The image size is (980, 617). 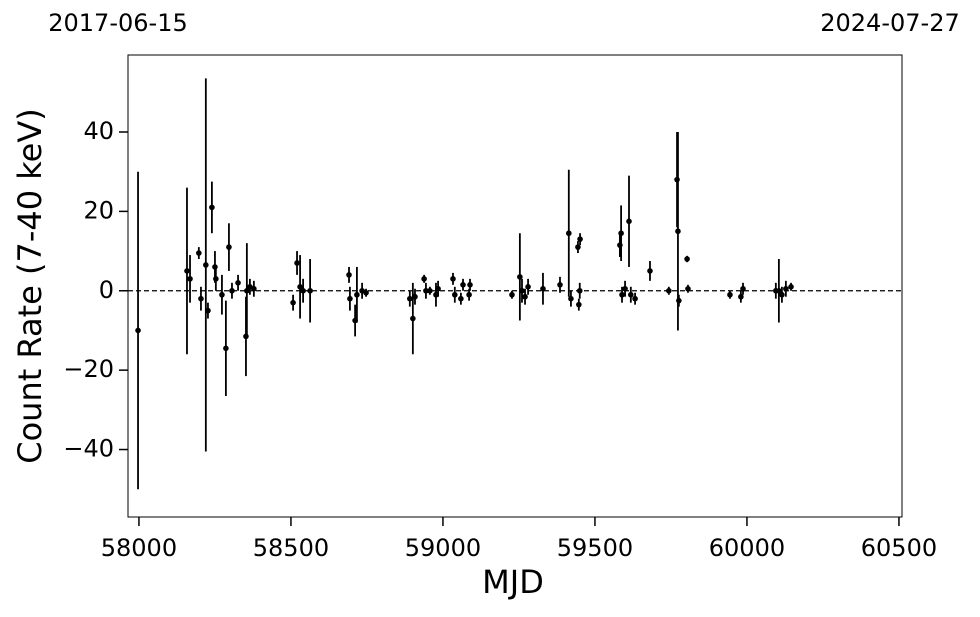 What do you see at coordinates (88, 449) in the screenshot?
I see `y-tick-label: −40` at bounding box center [88, 449].